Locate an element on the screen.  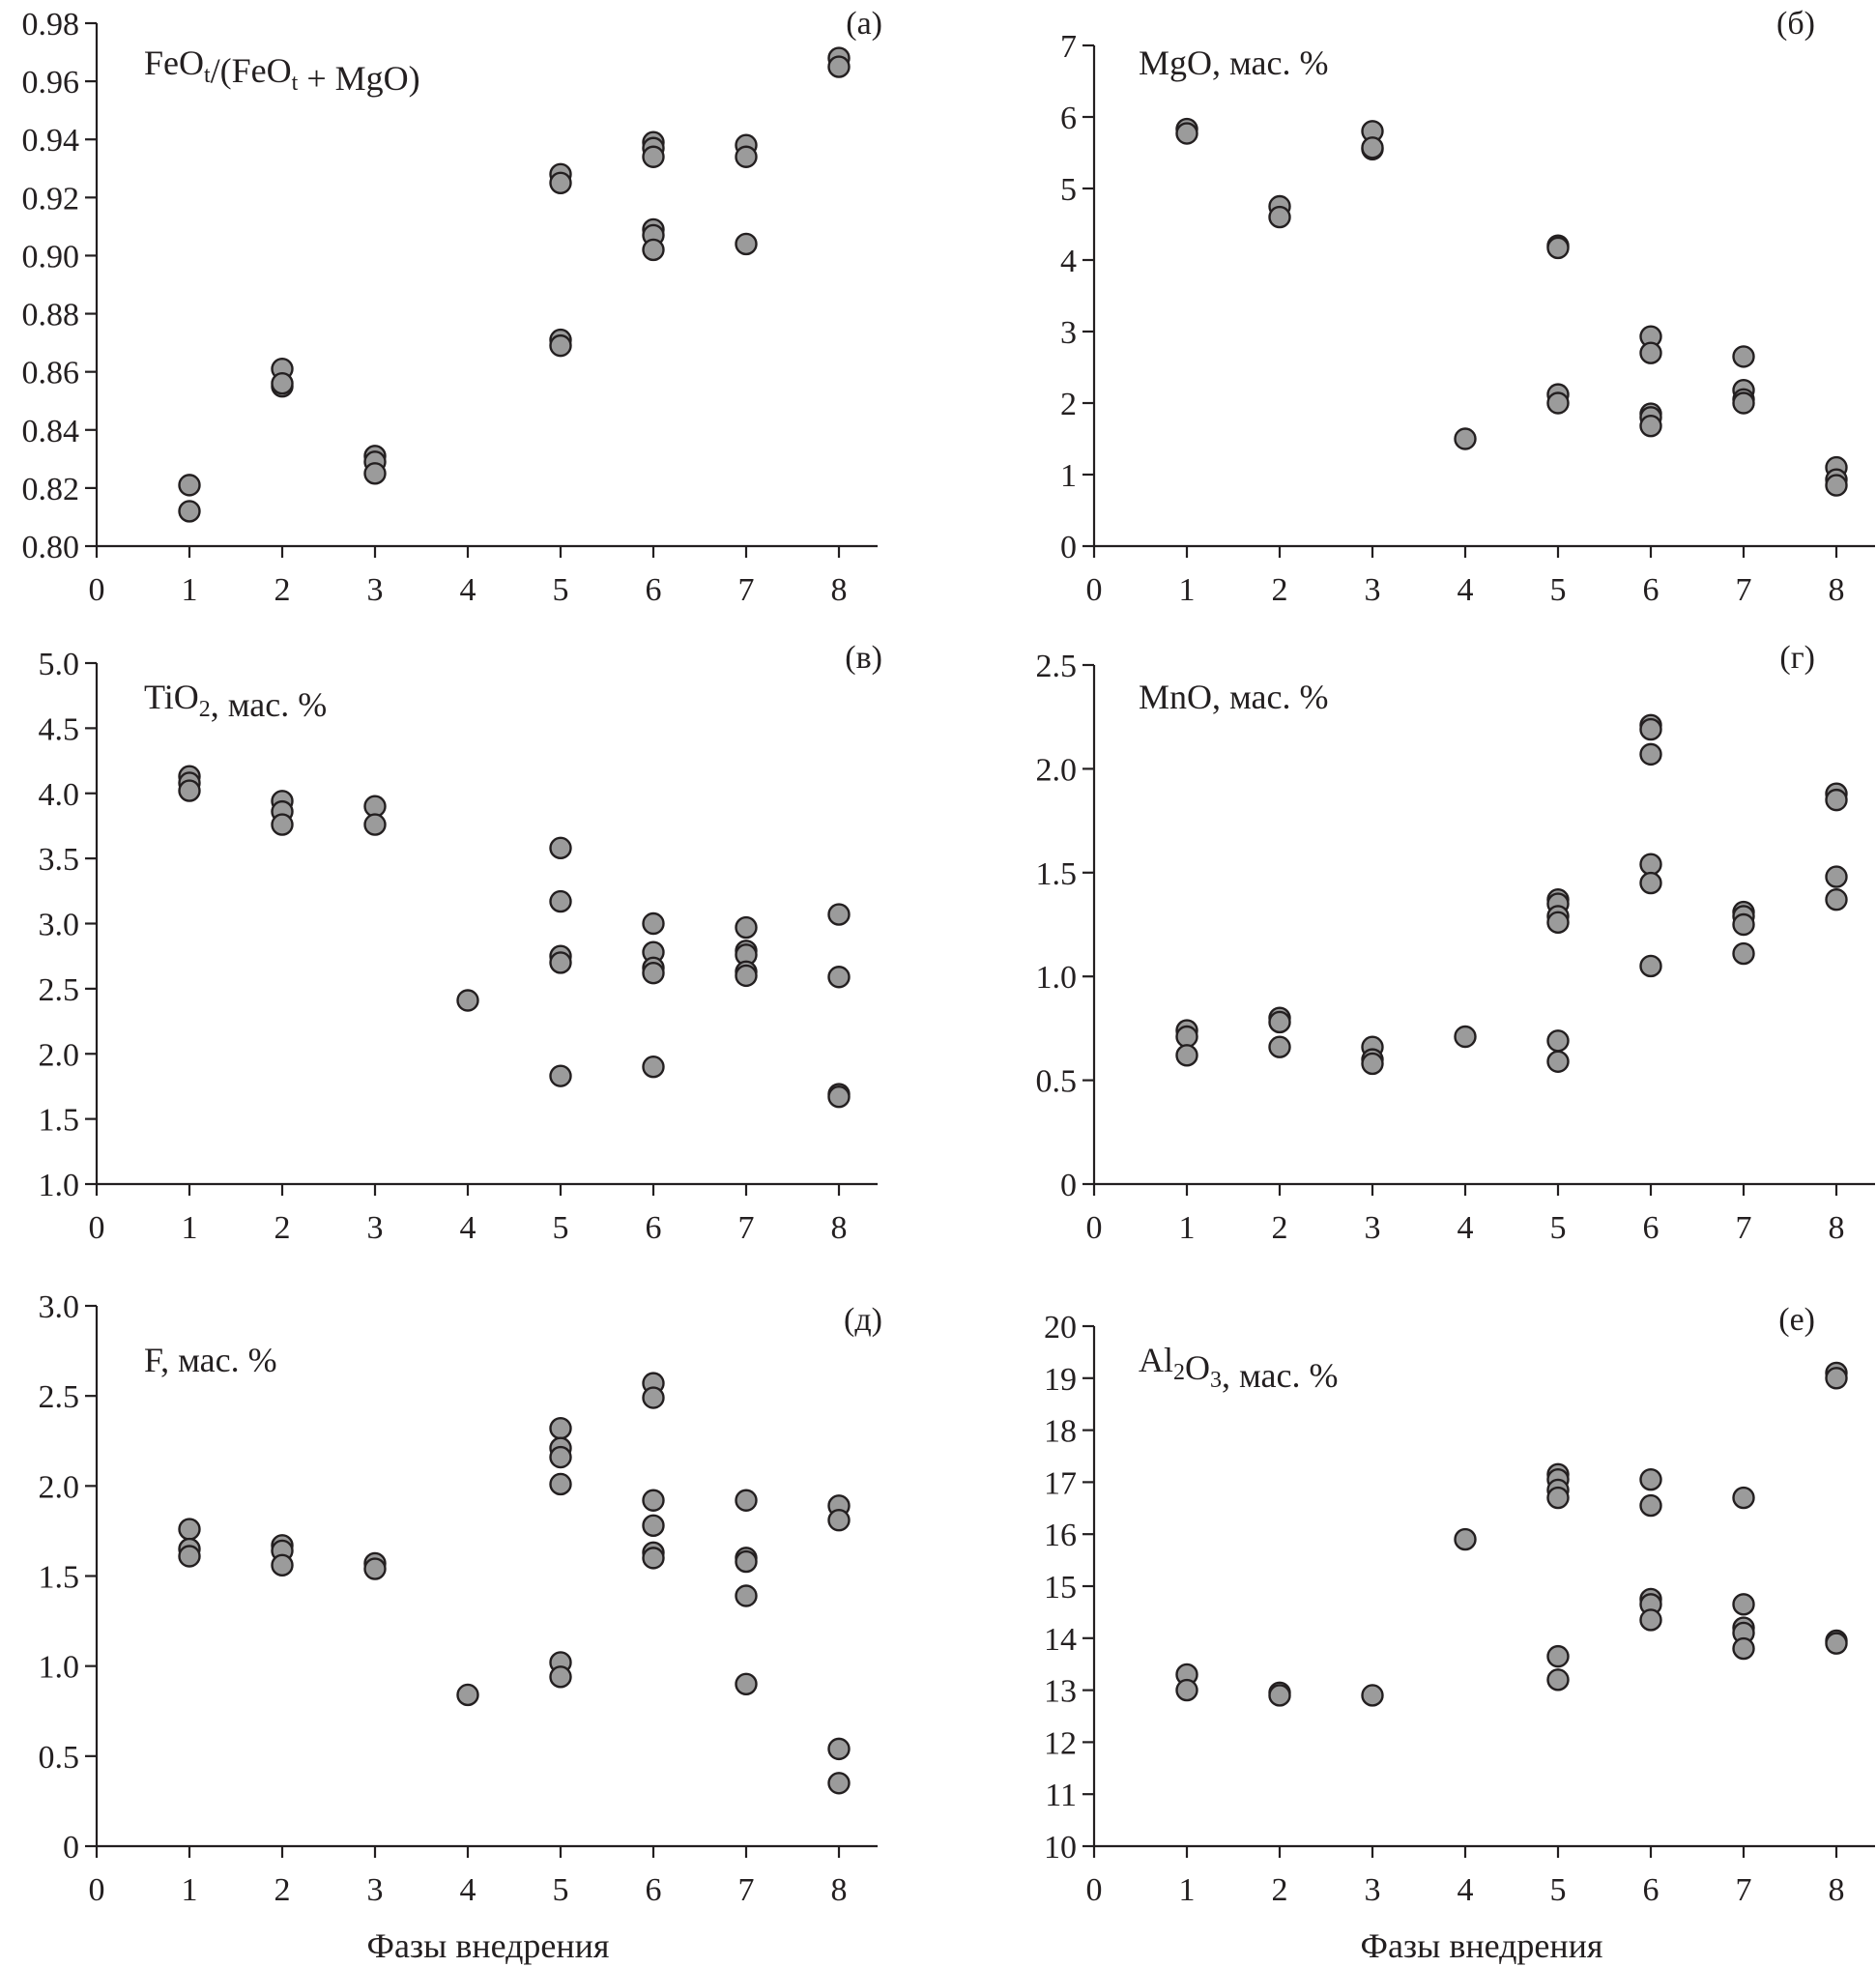
title-segment: MgO, мас. % is located at coordinates (1234, 62).